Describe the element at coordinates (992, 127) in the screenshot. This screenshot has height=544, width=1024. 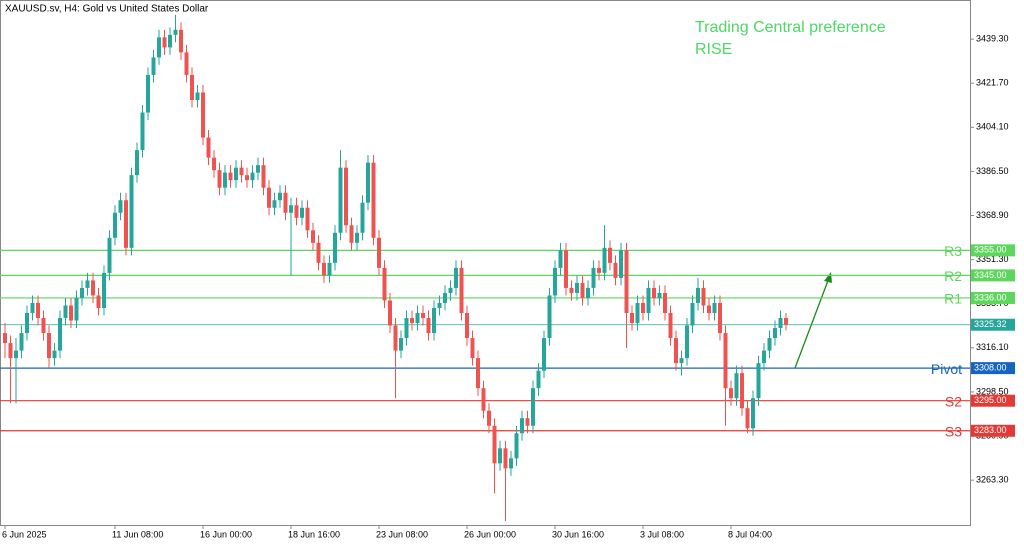
I see `y-tick-label: 3404.10` at that location.